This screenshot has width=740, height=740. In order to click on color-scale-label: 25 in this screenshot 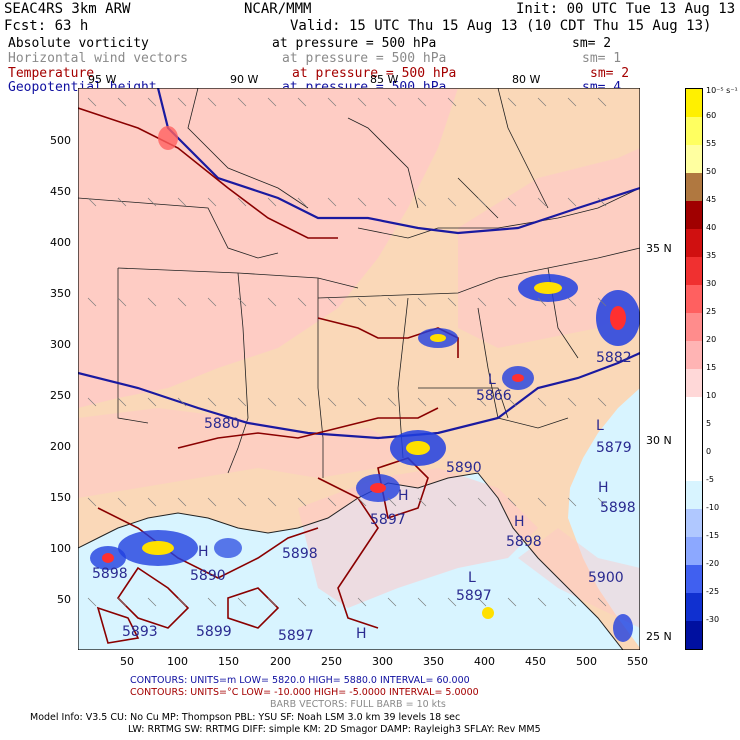, I will do `click(711, 311)`.